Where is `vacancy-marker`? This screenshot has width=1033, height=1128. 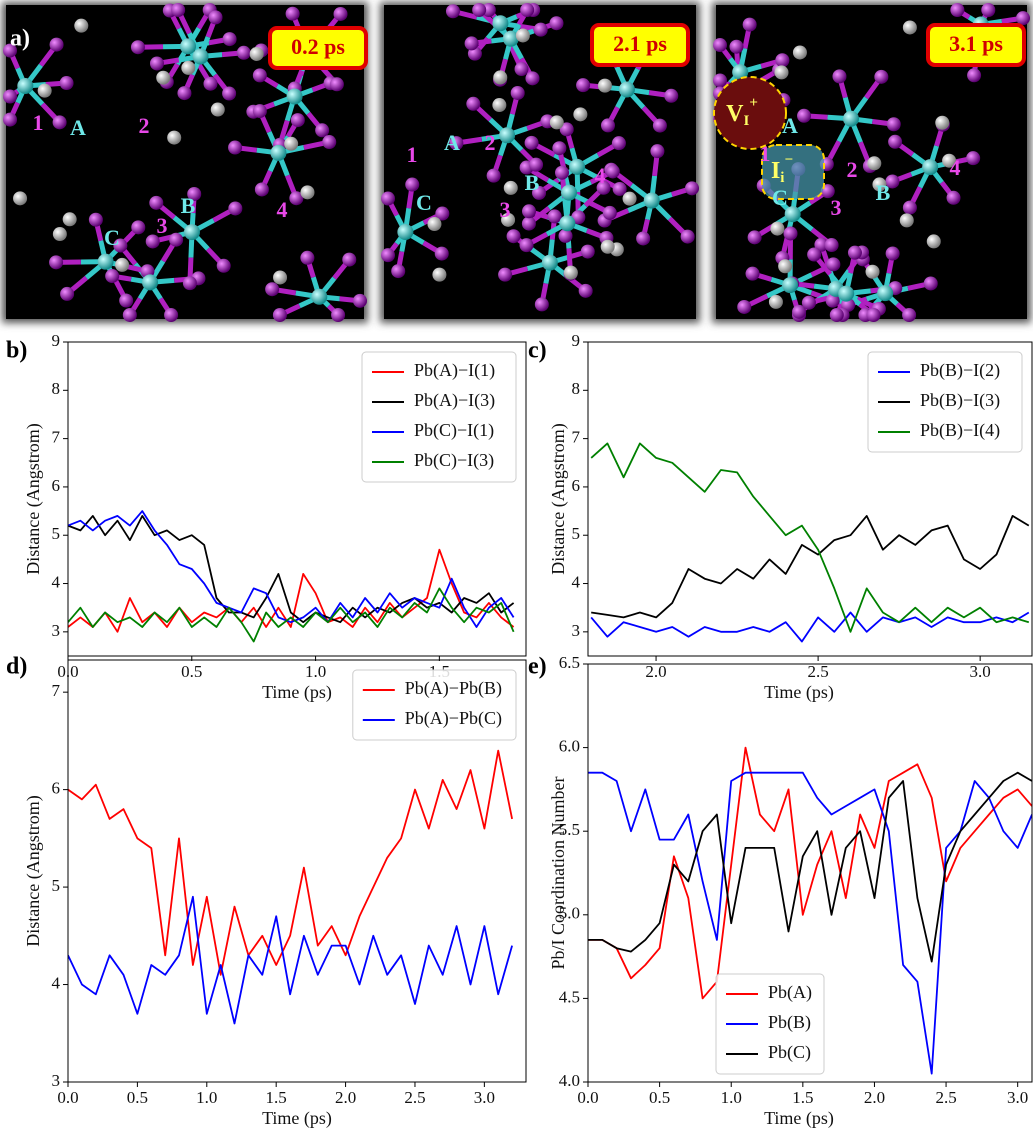 vacancy-marker is located at coordinates (750, 113).